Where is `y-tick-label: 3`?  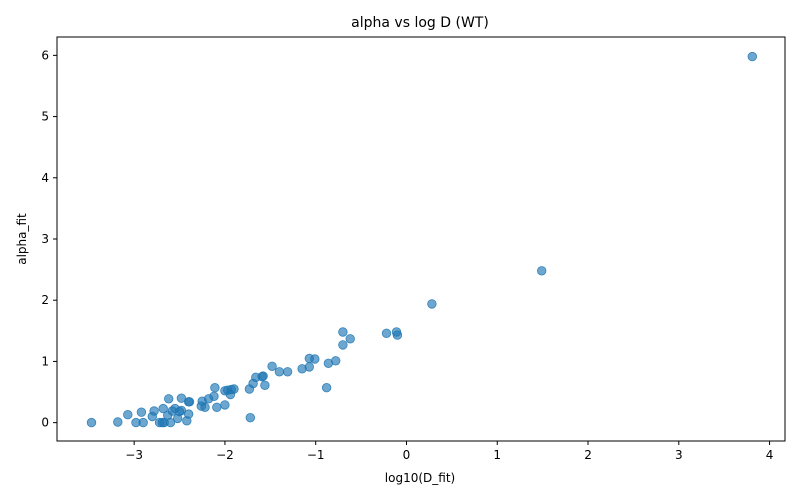
y-tick-label: 3 is located at coordinates (45, 239).